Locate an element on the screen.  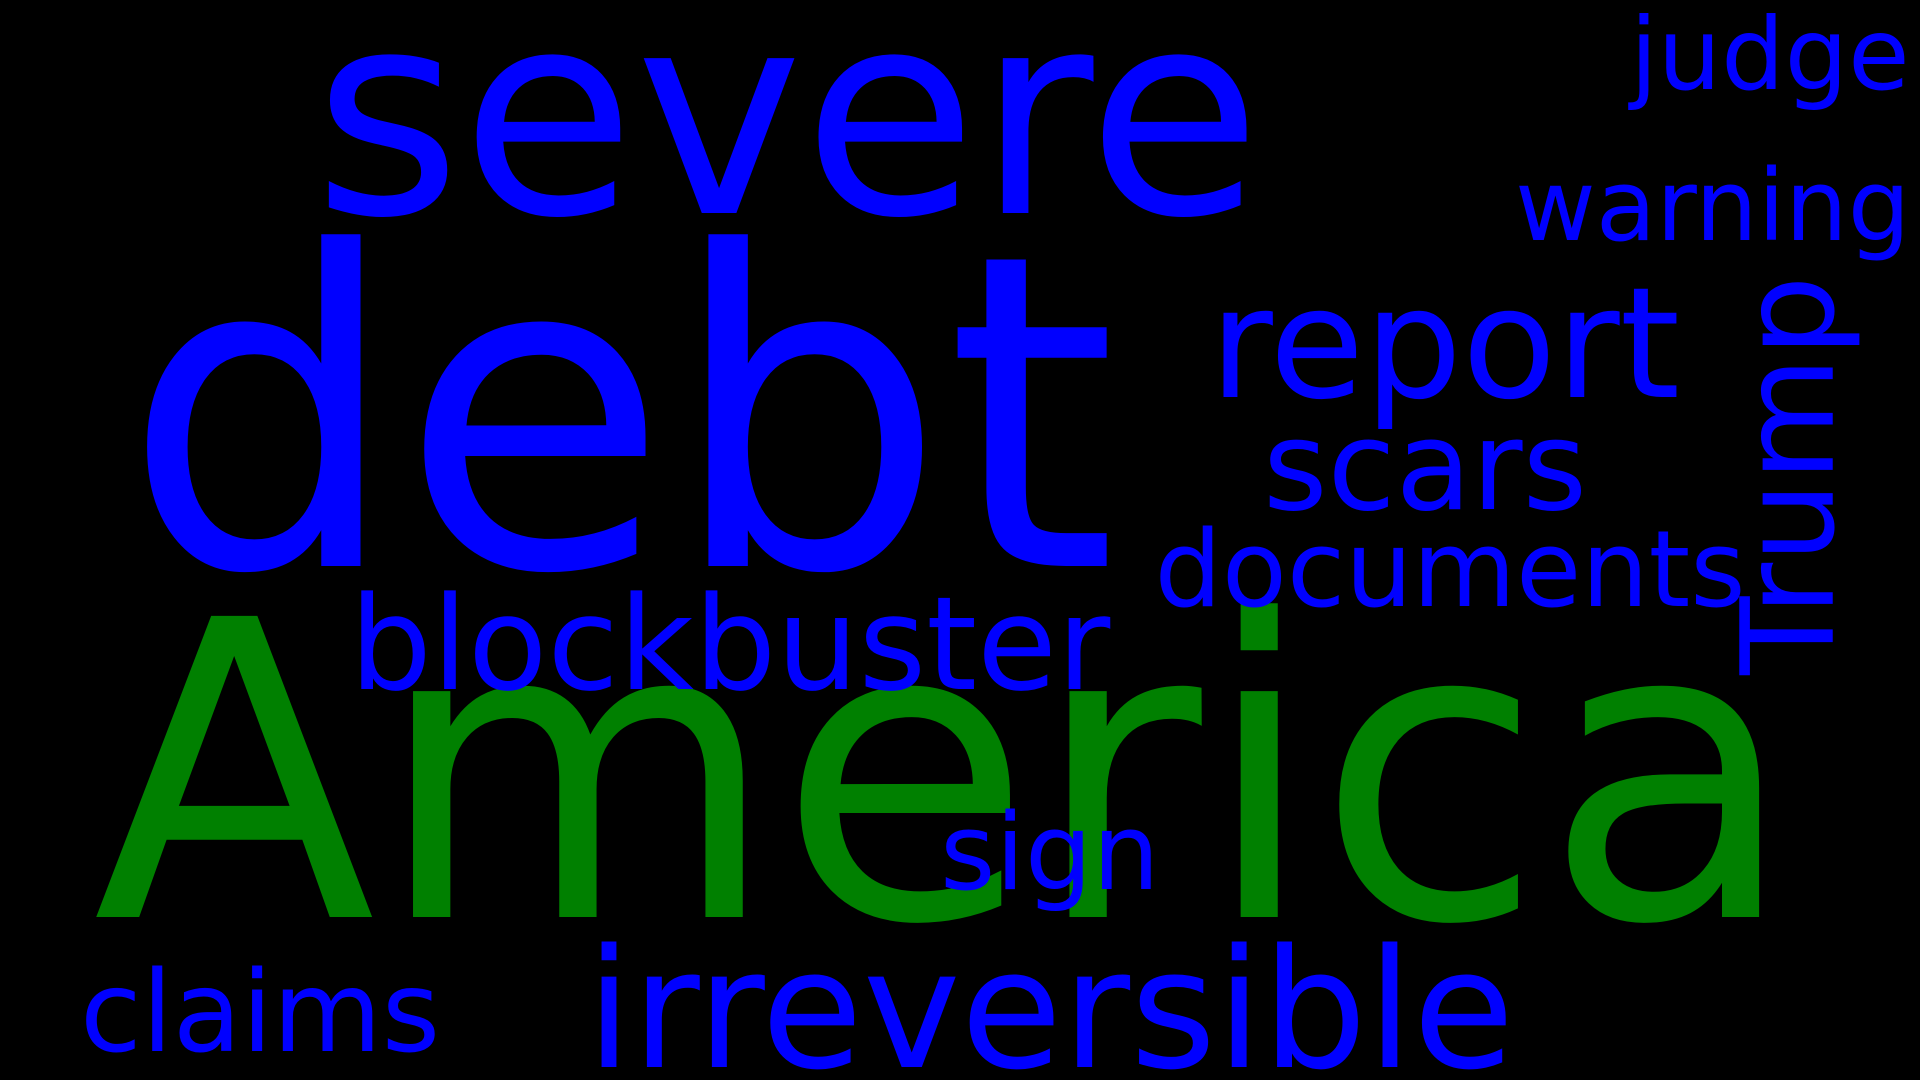
word-blockbuster: blockbuster is located at coordinates (730, 644).